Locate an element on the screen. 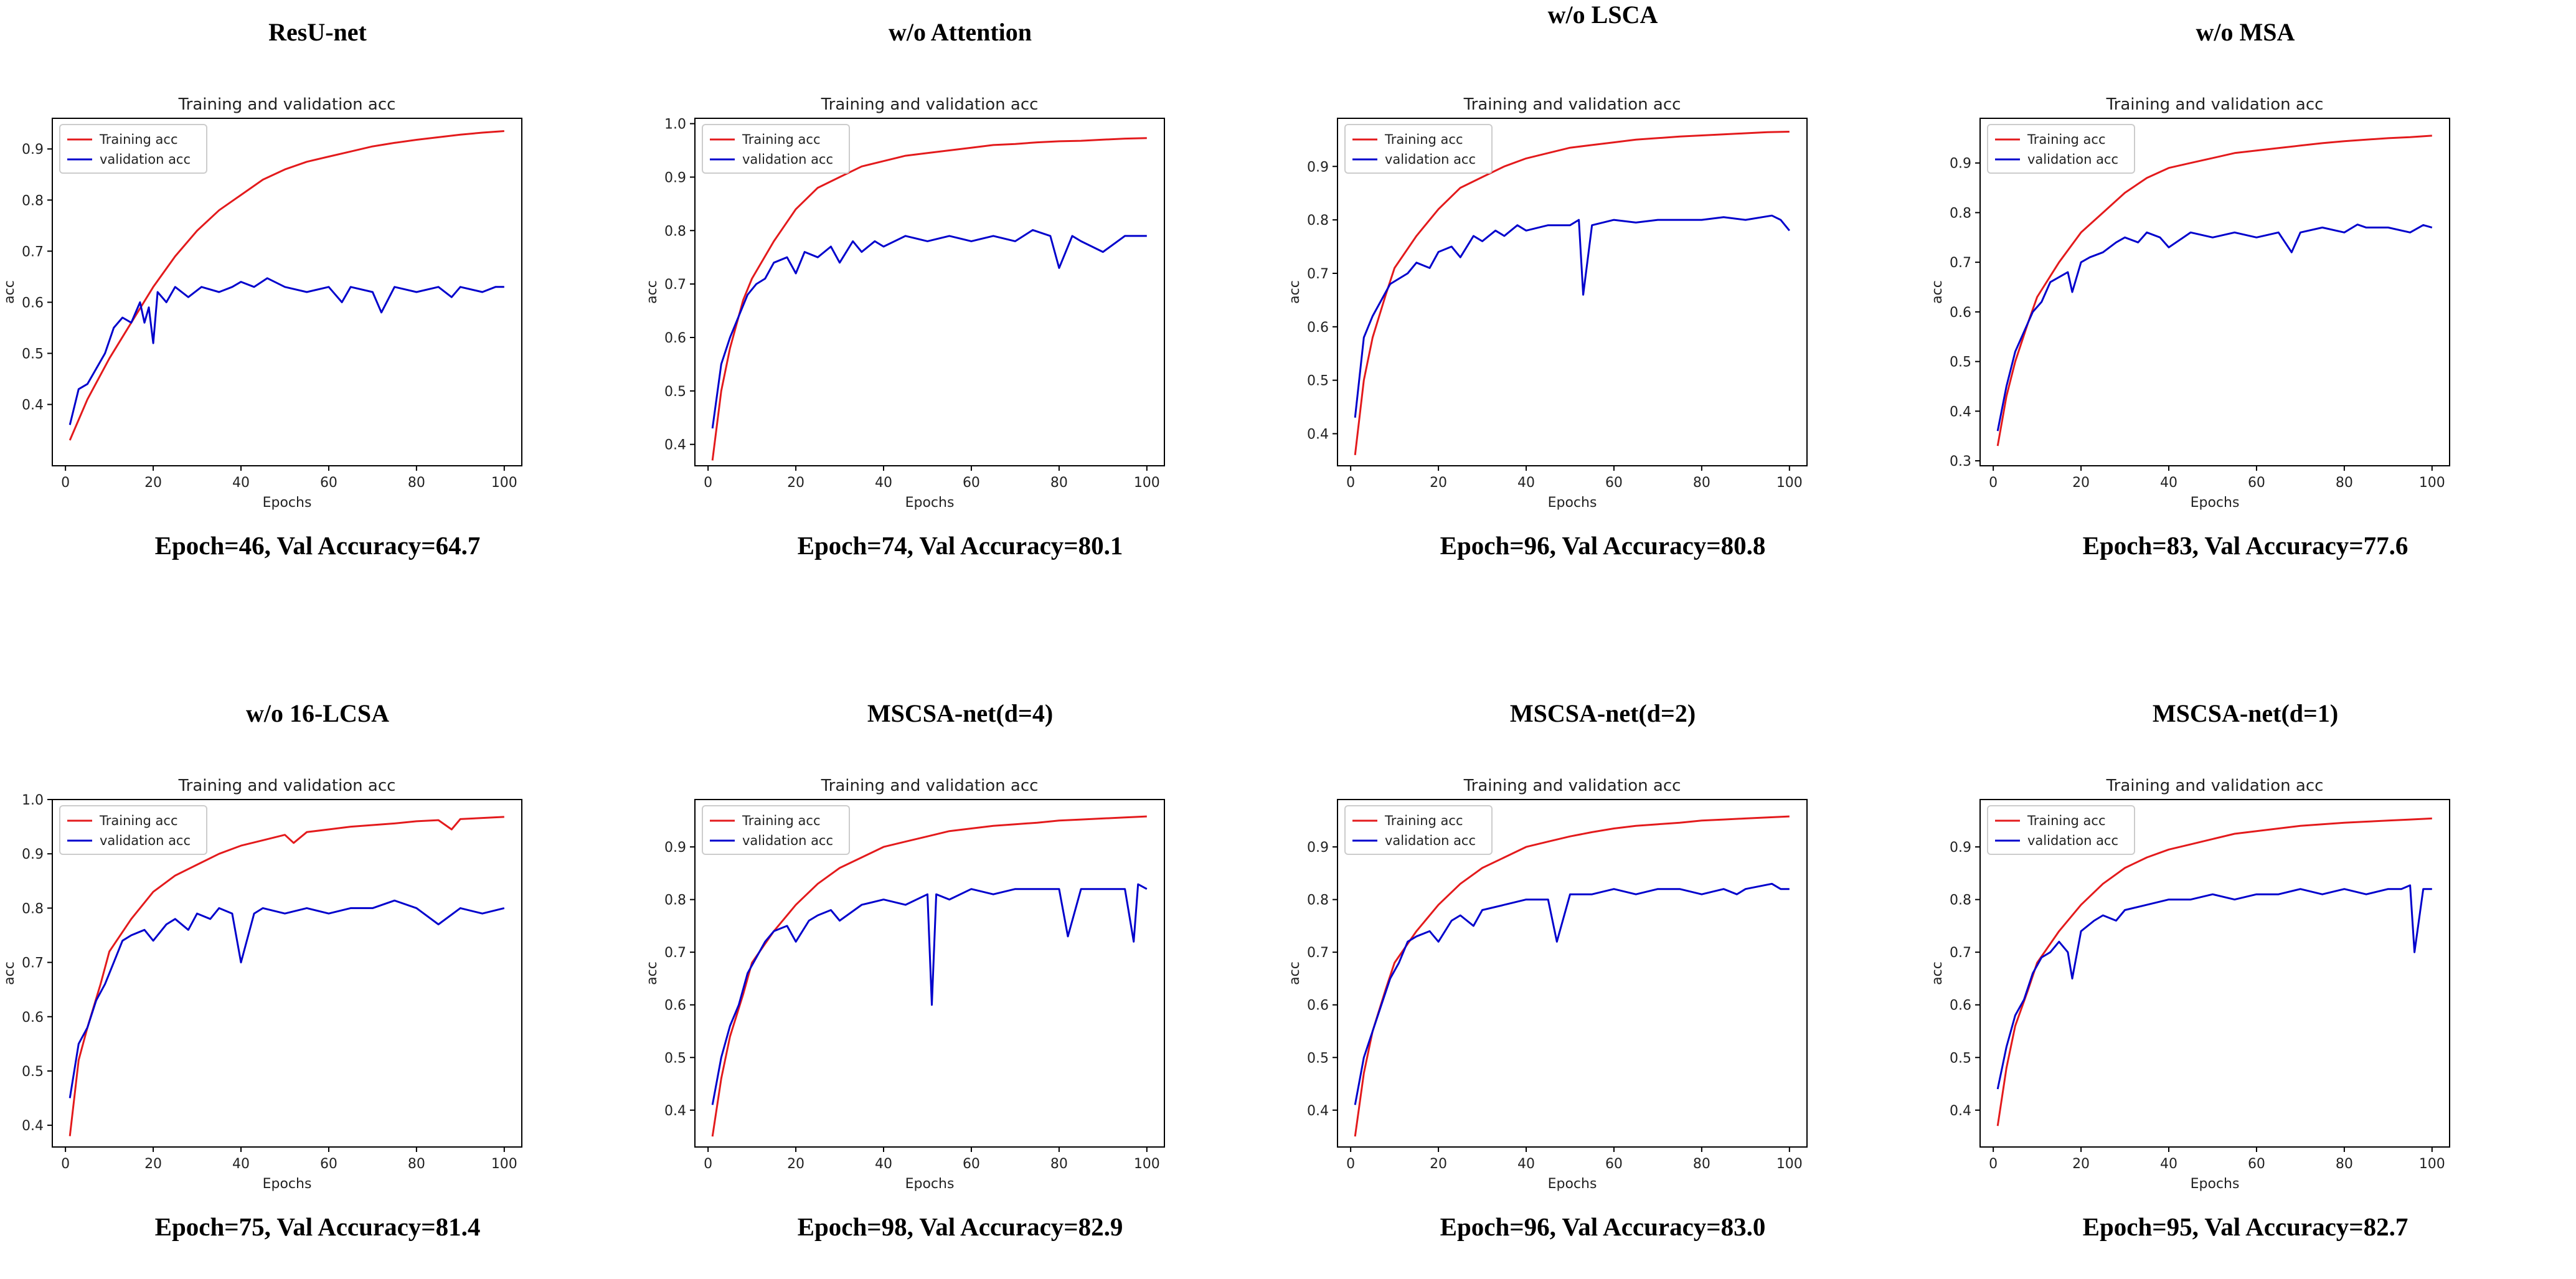 The width and height of the screenshot is (2576, 1279). panel-caption: Epoch=74, Val Accuracy=80.1 is located at coordinates (960, 545).